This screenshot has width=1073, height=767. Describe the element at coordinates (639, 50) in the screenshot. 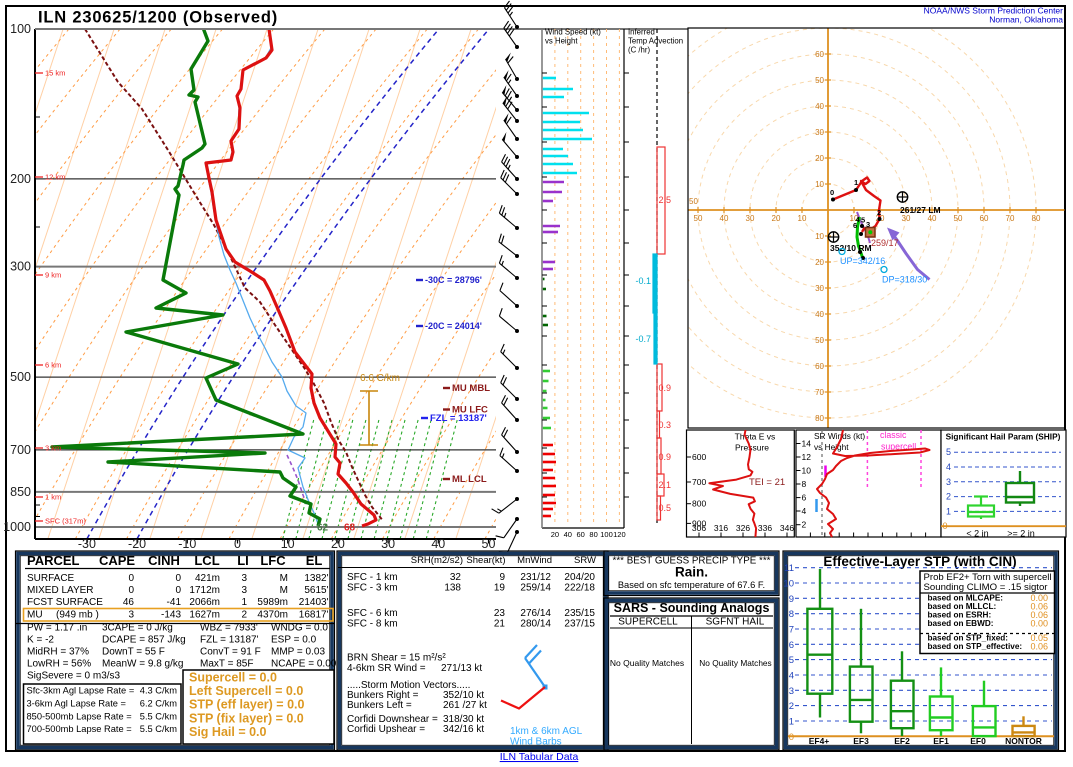

I see `svg-text: (C /hr)` at that location.